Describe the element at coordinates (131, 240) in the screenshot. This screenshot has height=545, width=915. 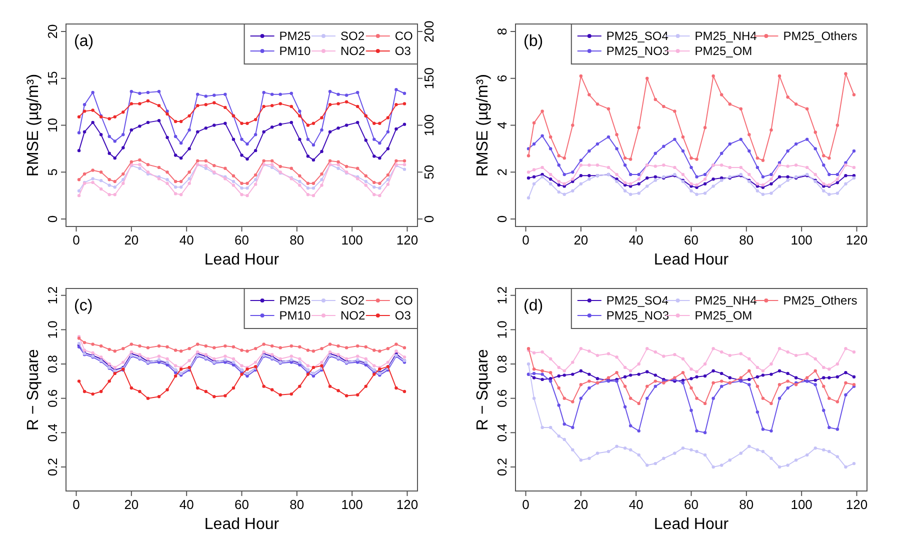
I see `x-tick-label: 20` at that location.